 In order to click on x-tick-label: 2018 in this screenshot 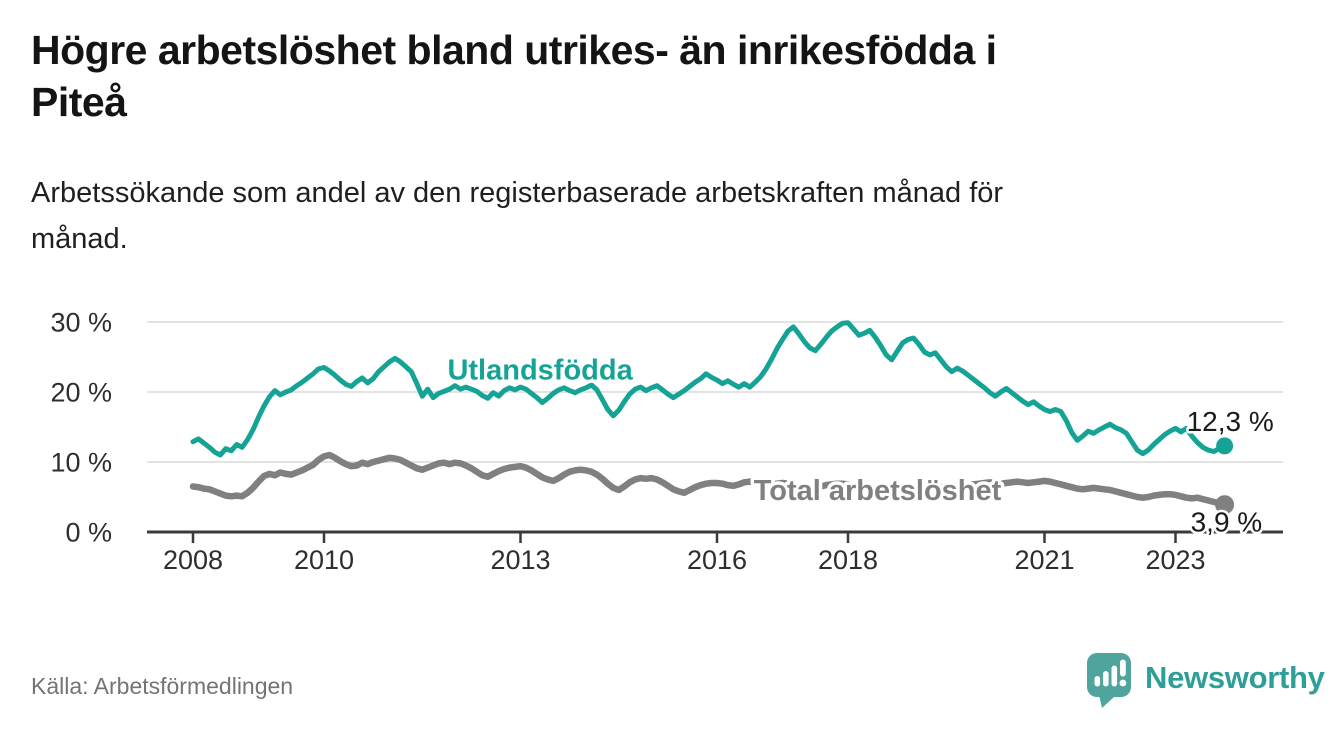, I will do `click(848, 560)`.